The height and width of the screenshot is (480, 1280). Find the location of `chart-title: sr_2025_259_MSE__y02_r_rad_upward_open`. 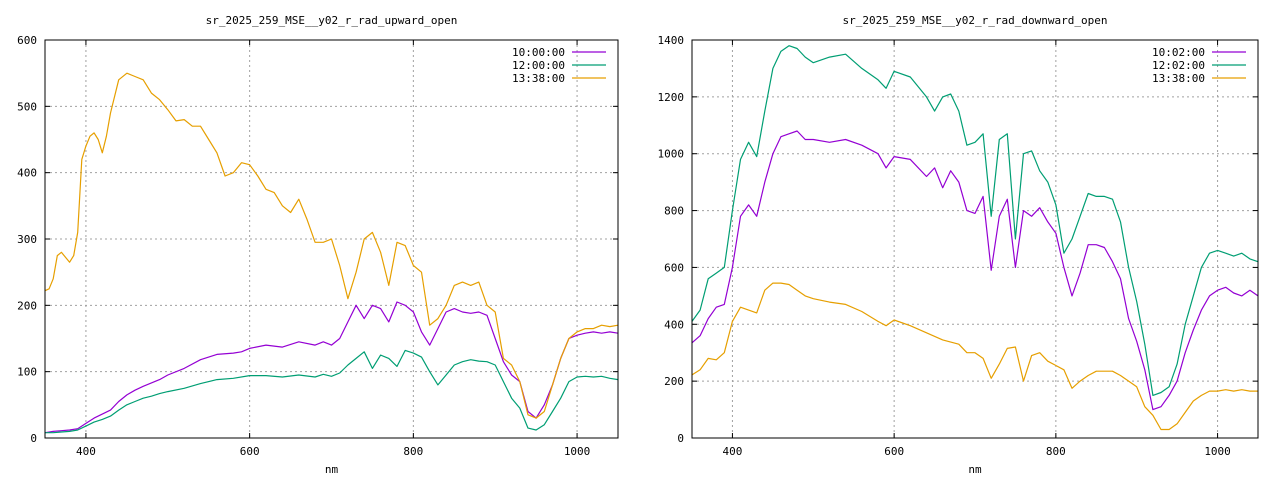

chart-title: sr_2025_259_MSE__y02_r_rad_upward_open is located at coordinates (332, 20).